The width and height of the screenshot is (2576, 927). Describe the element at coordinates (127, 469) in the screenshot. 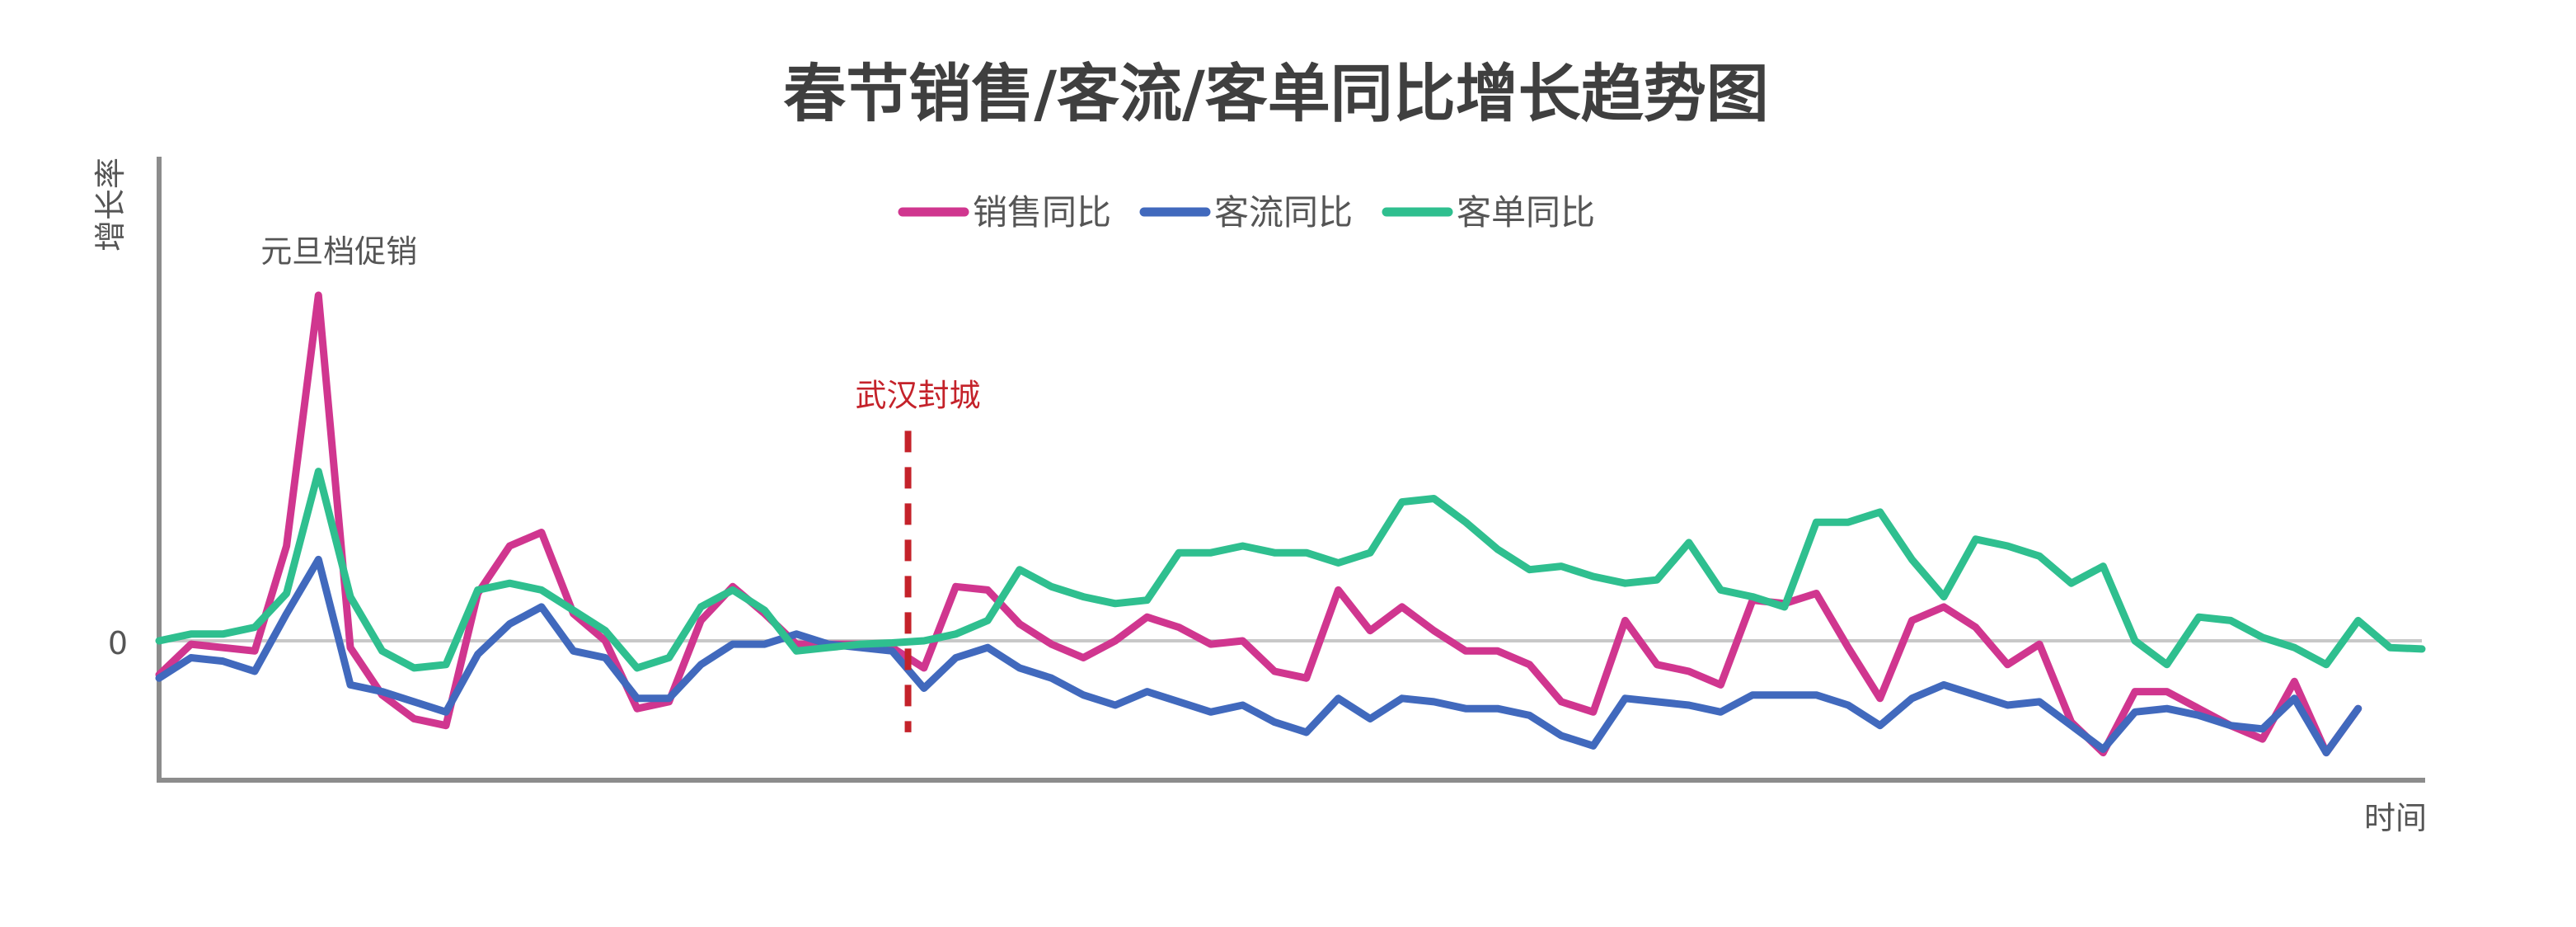

I see `y-axis: 增长率 0` at that location.